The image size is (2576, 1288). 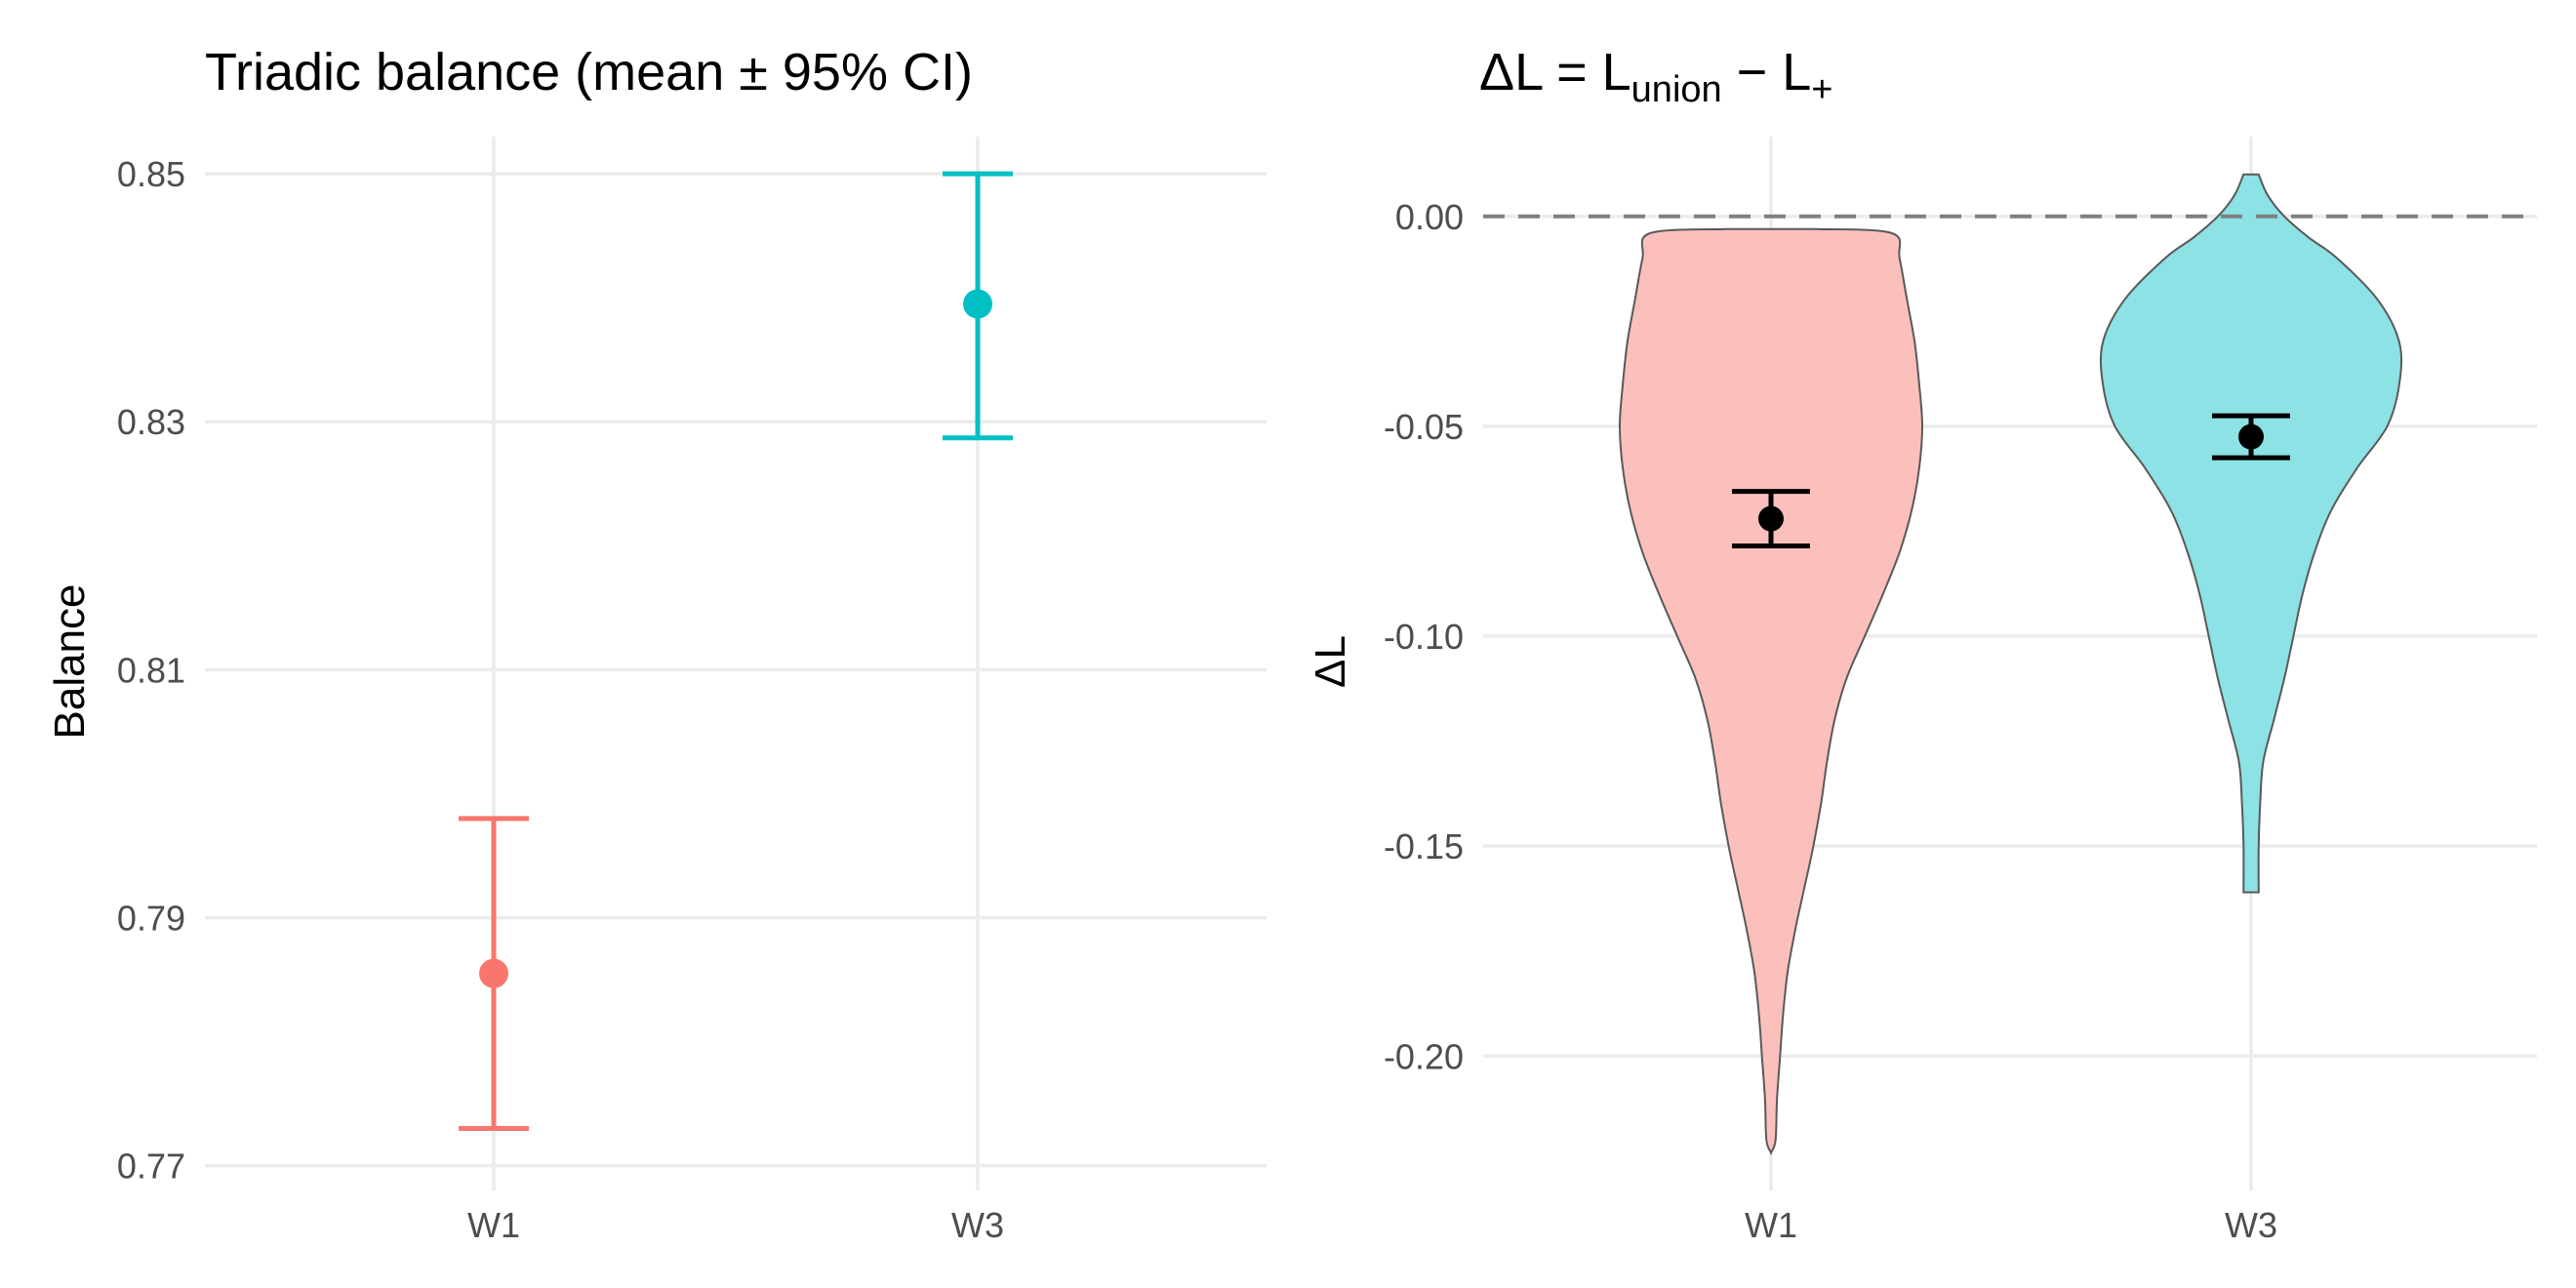 What do you see at coordinates (1555, 72) in the screenshot?
I see `delta-l-title-main: ΔL = L` at bounding box center [1555, 72].